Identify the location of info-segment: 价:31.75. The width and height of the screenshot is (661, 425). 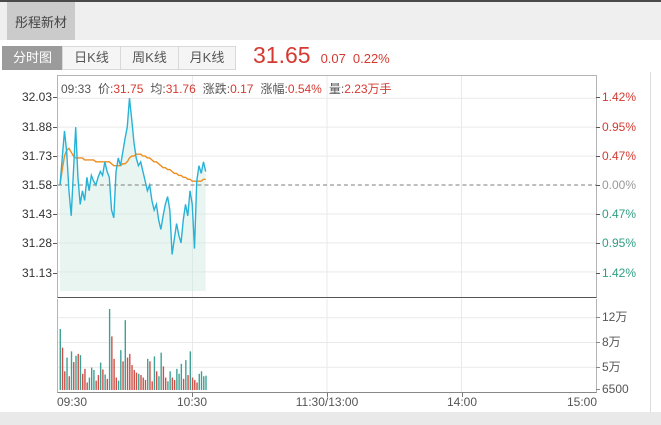
(121, 89).